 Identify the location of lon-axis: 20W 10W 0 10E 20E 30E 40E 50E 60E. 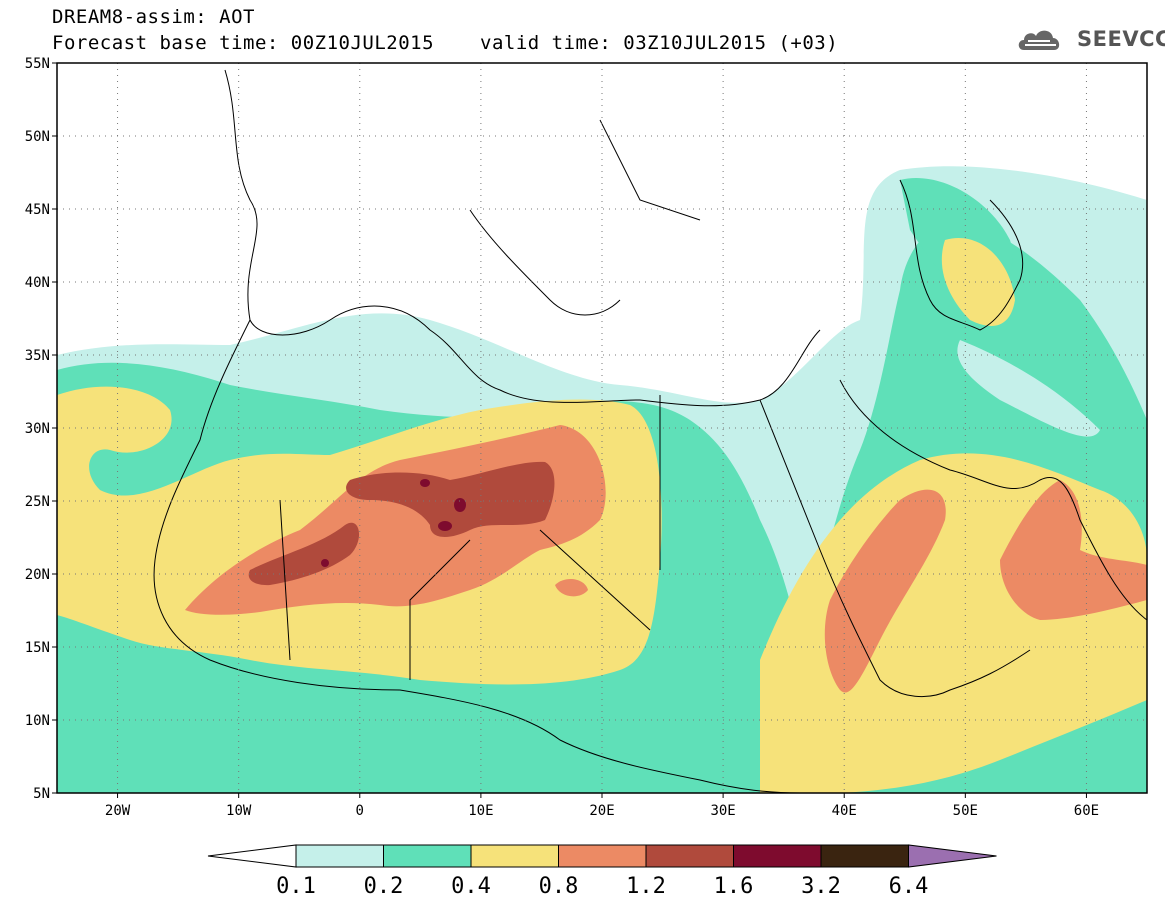
(602, 806).